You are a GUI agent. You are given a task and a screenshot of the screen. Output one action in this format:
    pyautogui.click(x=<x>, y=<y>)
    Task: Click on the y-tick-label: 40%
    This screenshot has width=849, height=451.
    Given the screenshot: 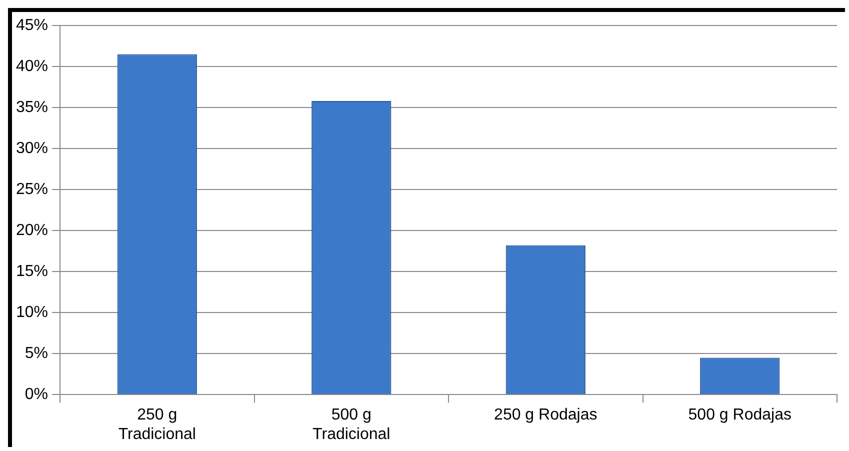 What is the action you would take?
    pyautogui.click(x=32, y=67)
    